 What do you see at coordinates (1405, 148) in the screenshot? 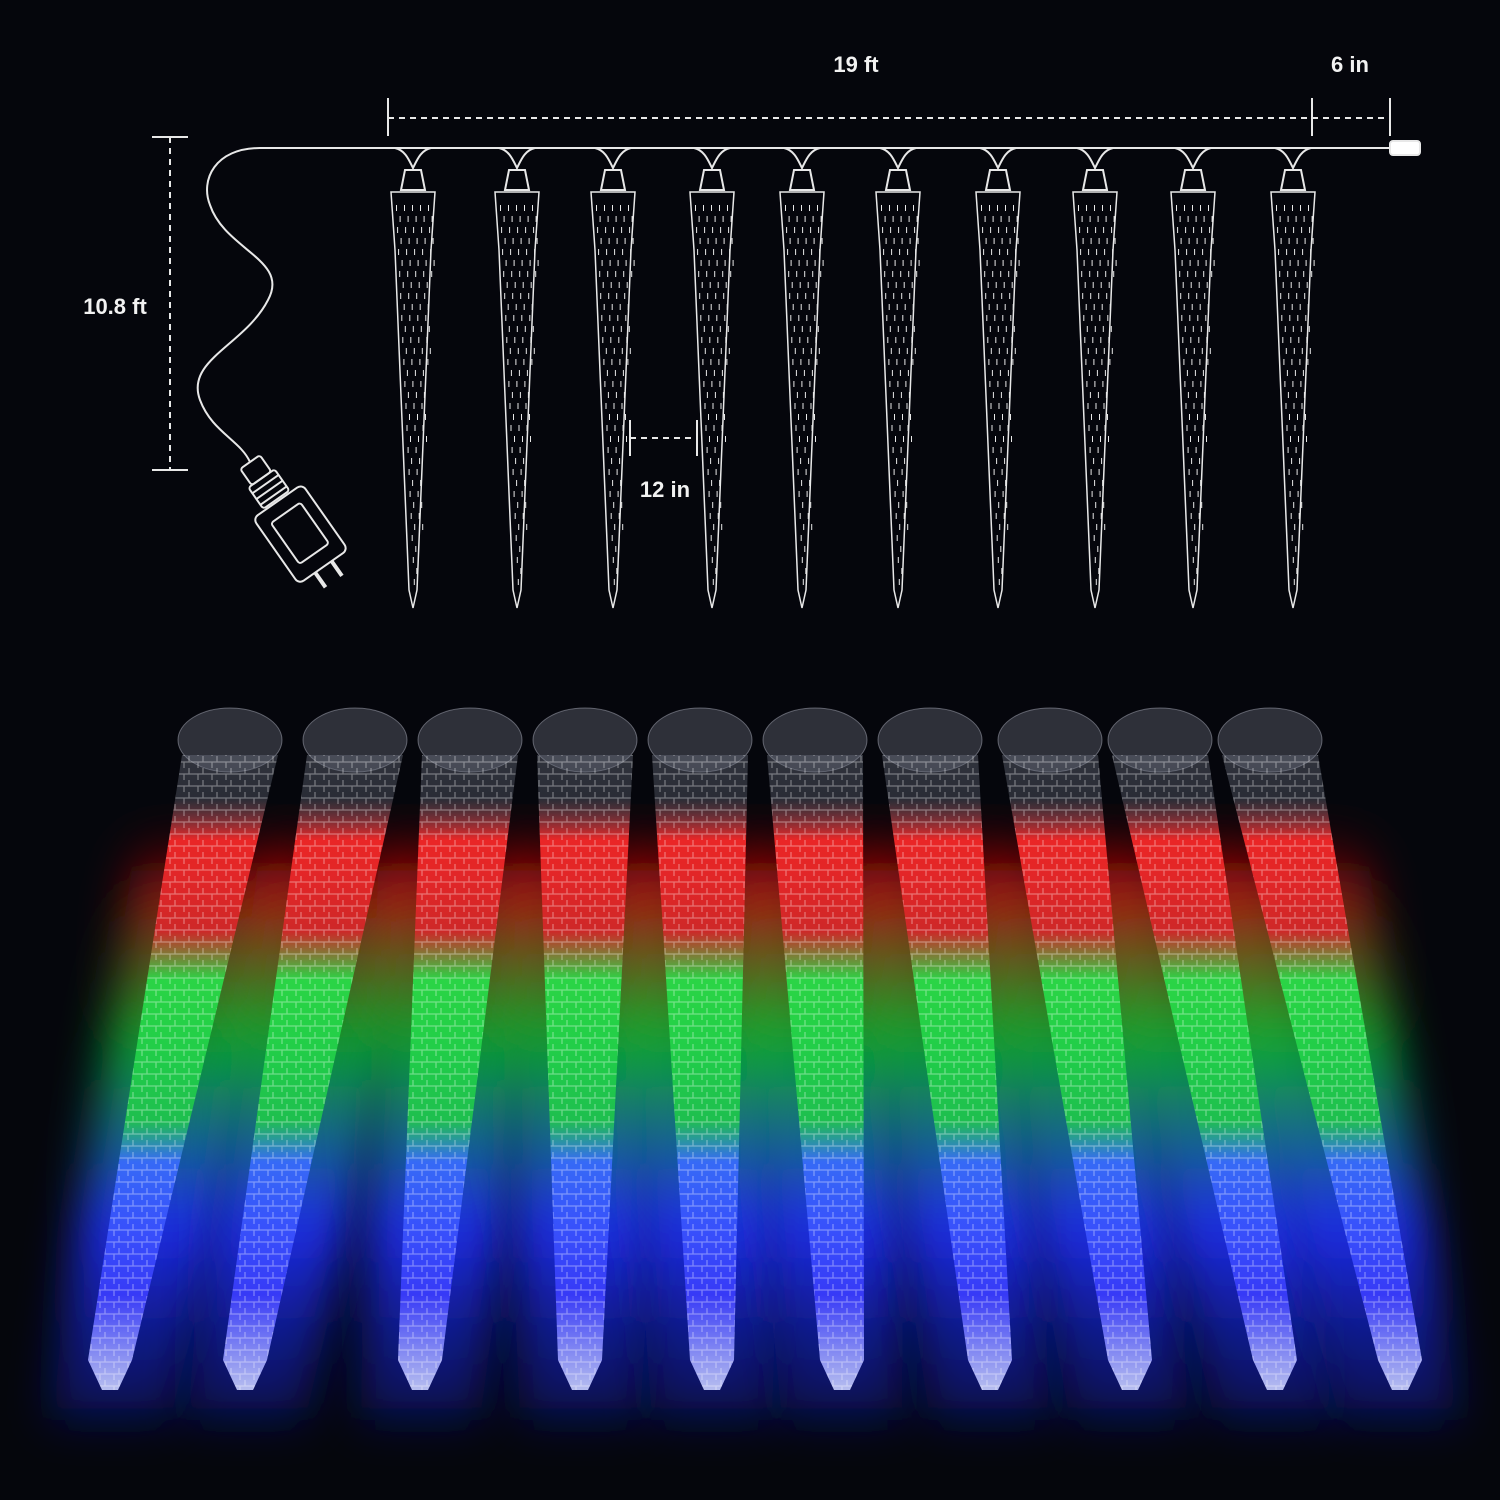
I see `end-connector` at bounding box center [1405, 148].